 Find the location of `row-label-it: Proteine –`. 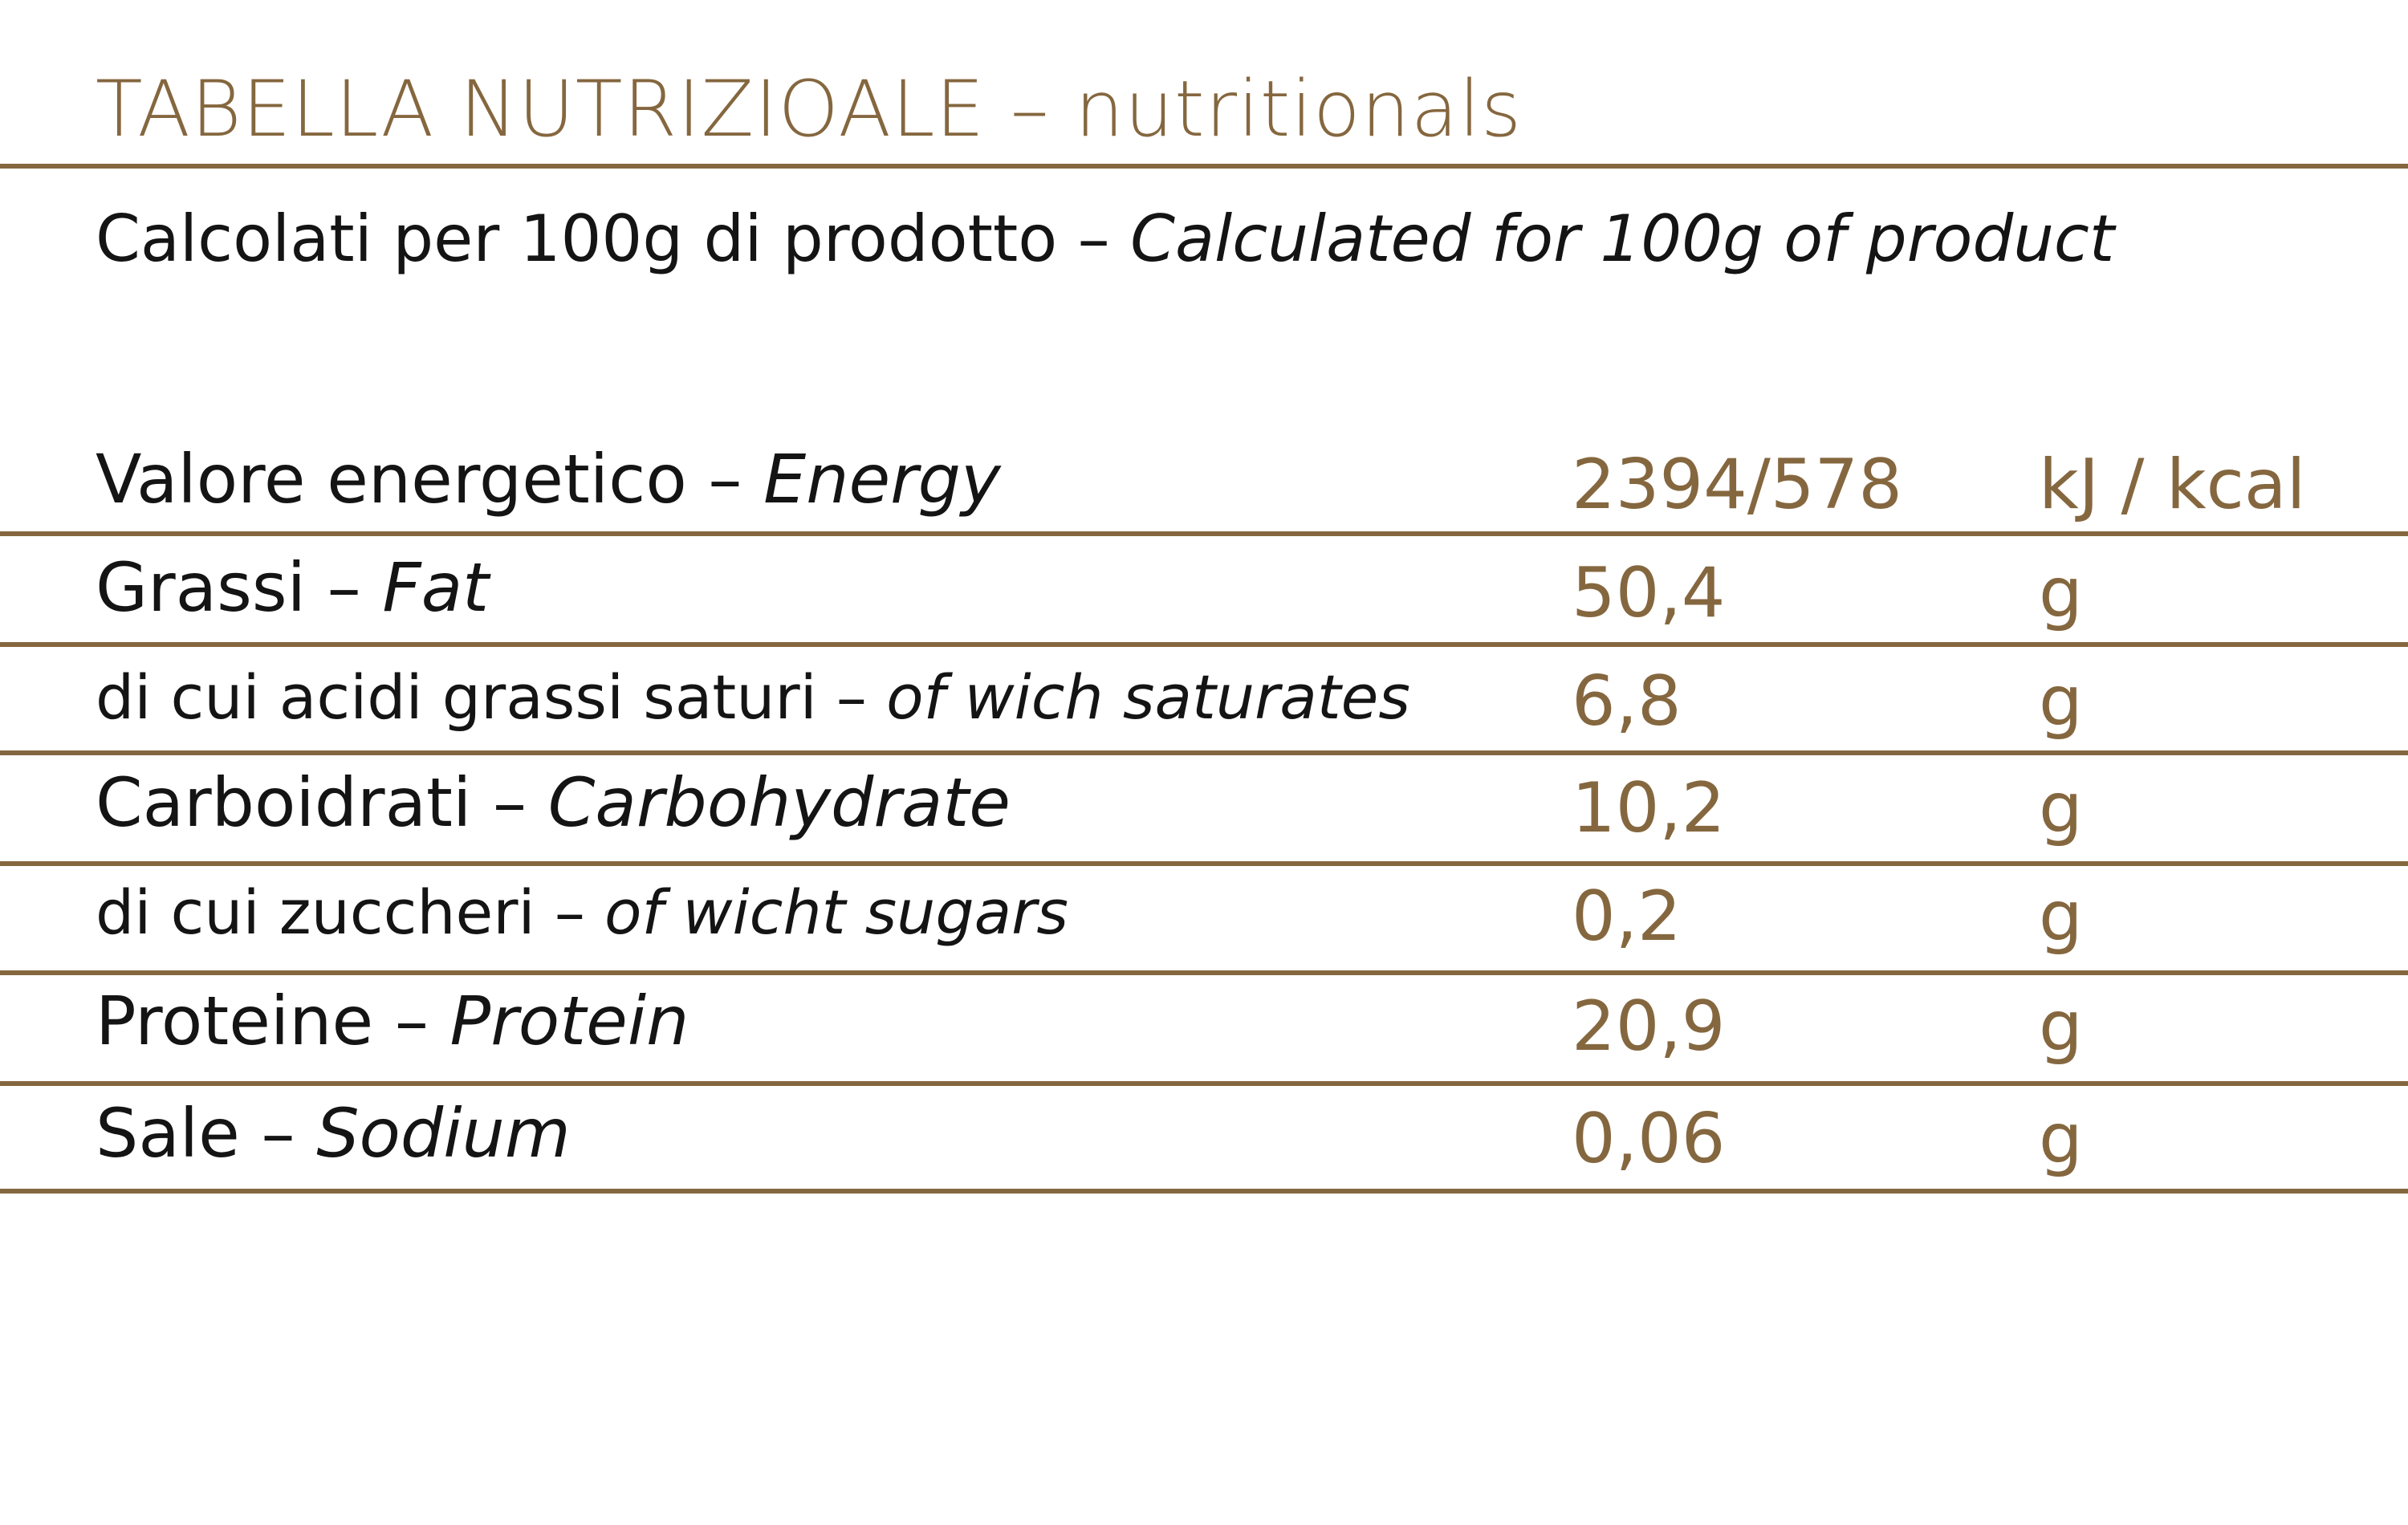

row-label-it: Proteine – is located at coordinates (273, 1021).